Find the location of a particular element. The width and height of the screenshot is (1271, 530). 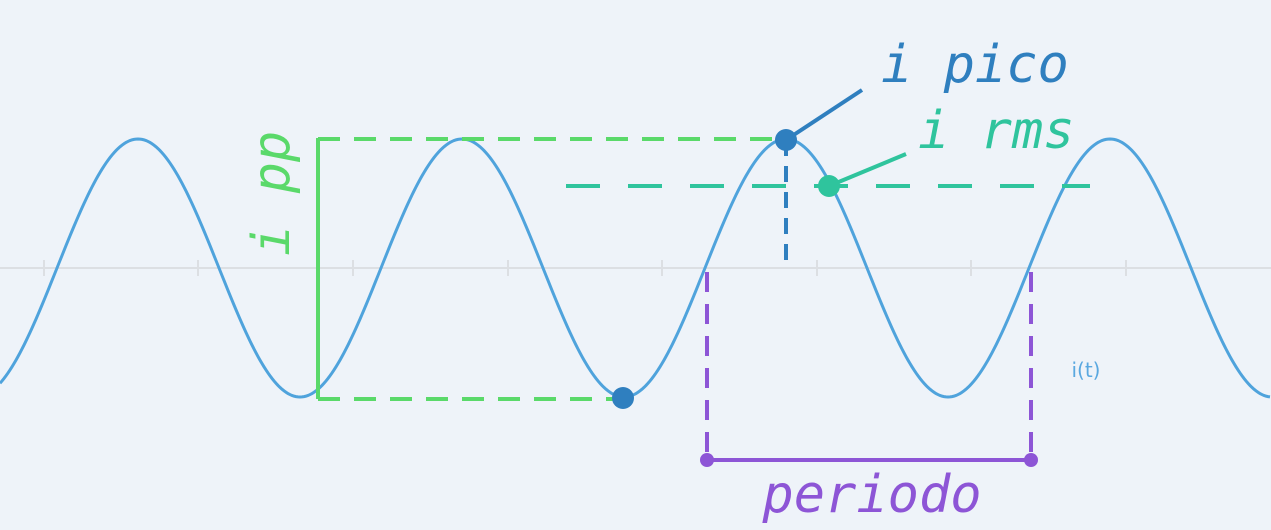

periodo-label: periodo is located at coordinates (871, 495).